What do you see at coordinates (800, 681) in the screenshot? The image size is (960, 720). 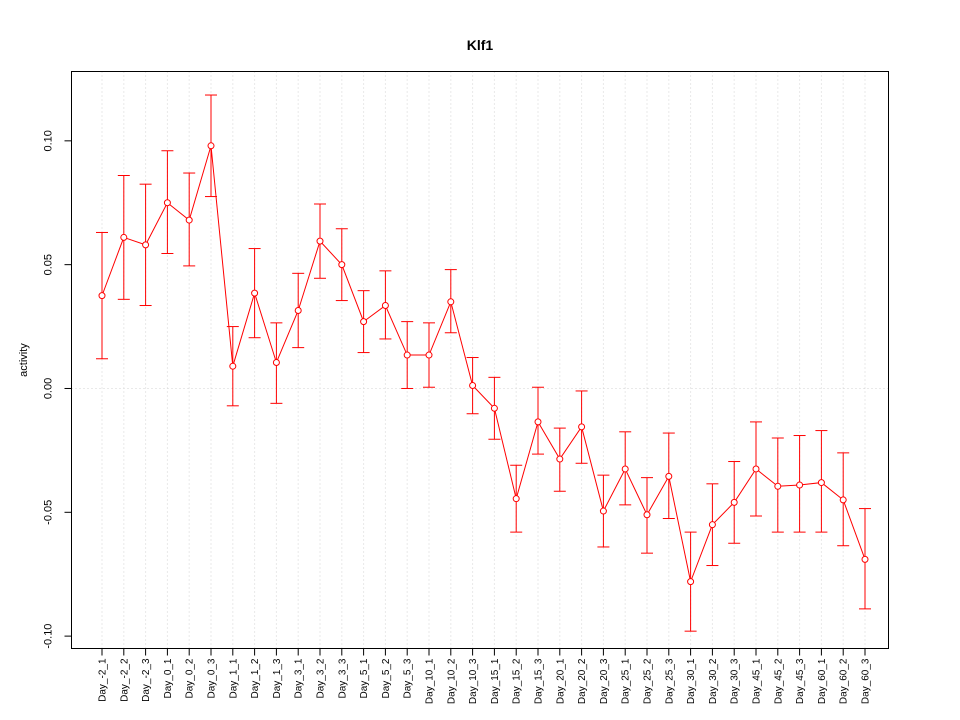 I see `x-tick-label: Day_45_3` at bounding box center [800, 681].